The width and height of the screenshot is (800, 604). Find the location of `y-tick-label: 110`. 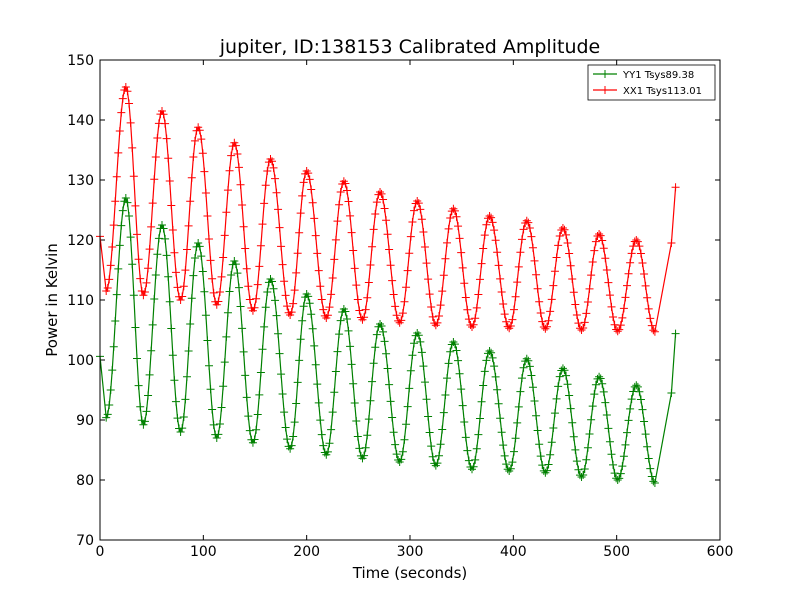

y-tick-label: 110 is located at coordinates (80, 301).